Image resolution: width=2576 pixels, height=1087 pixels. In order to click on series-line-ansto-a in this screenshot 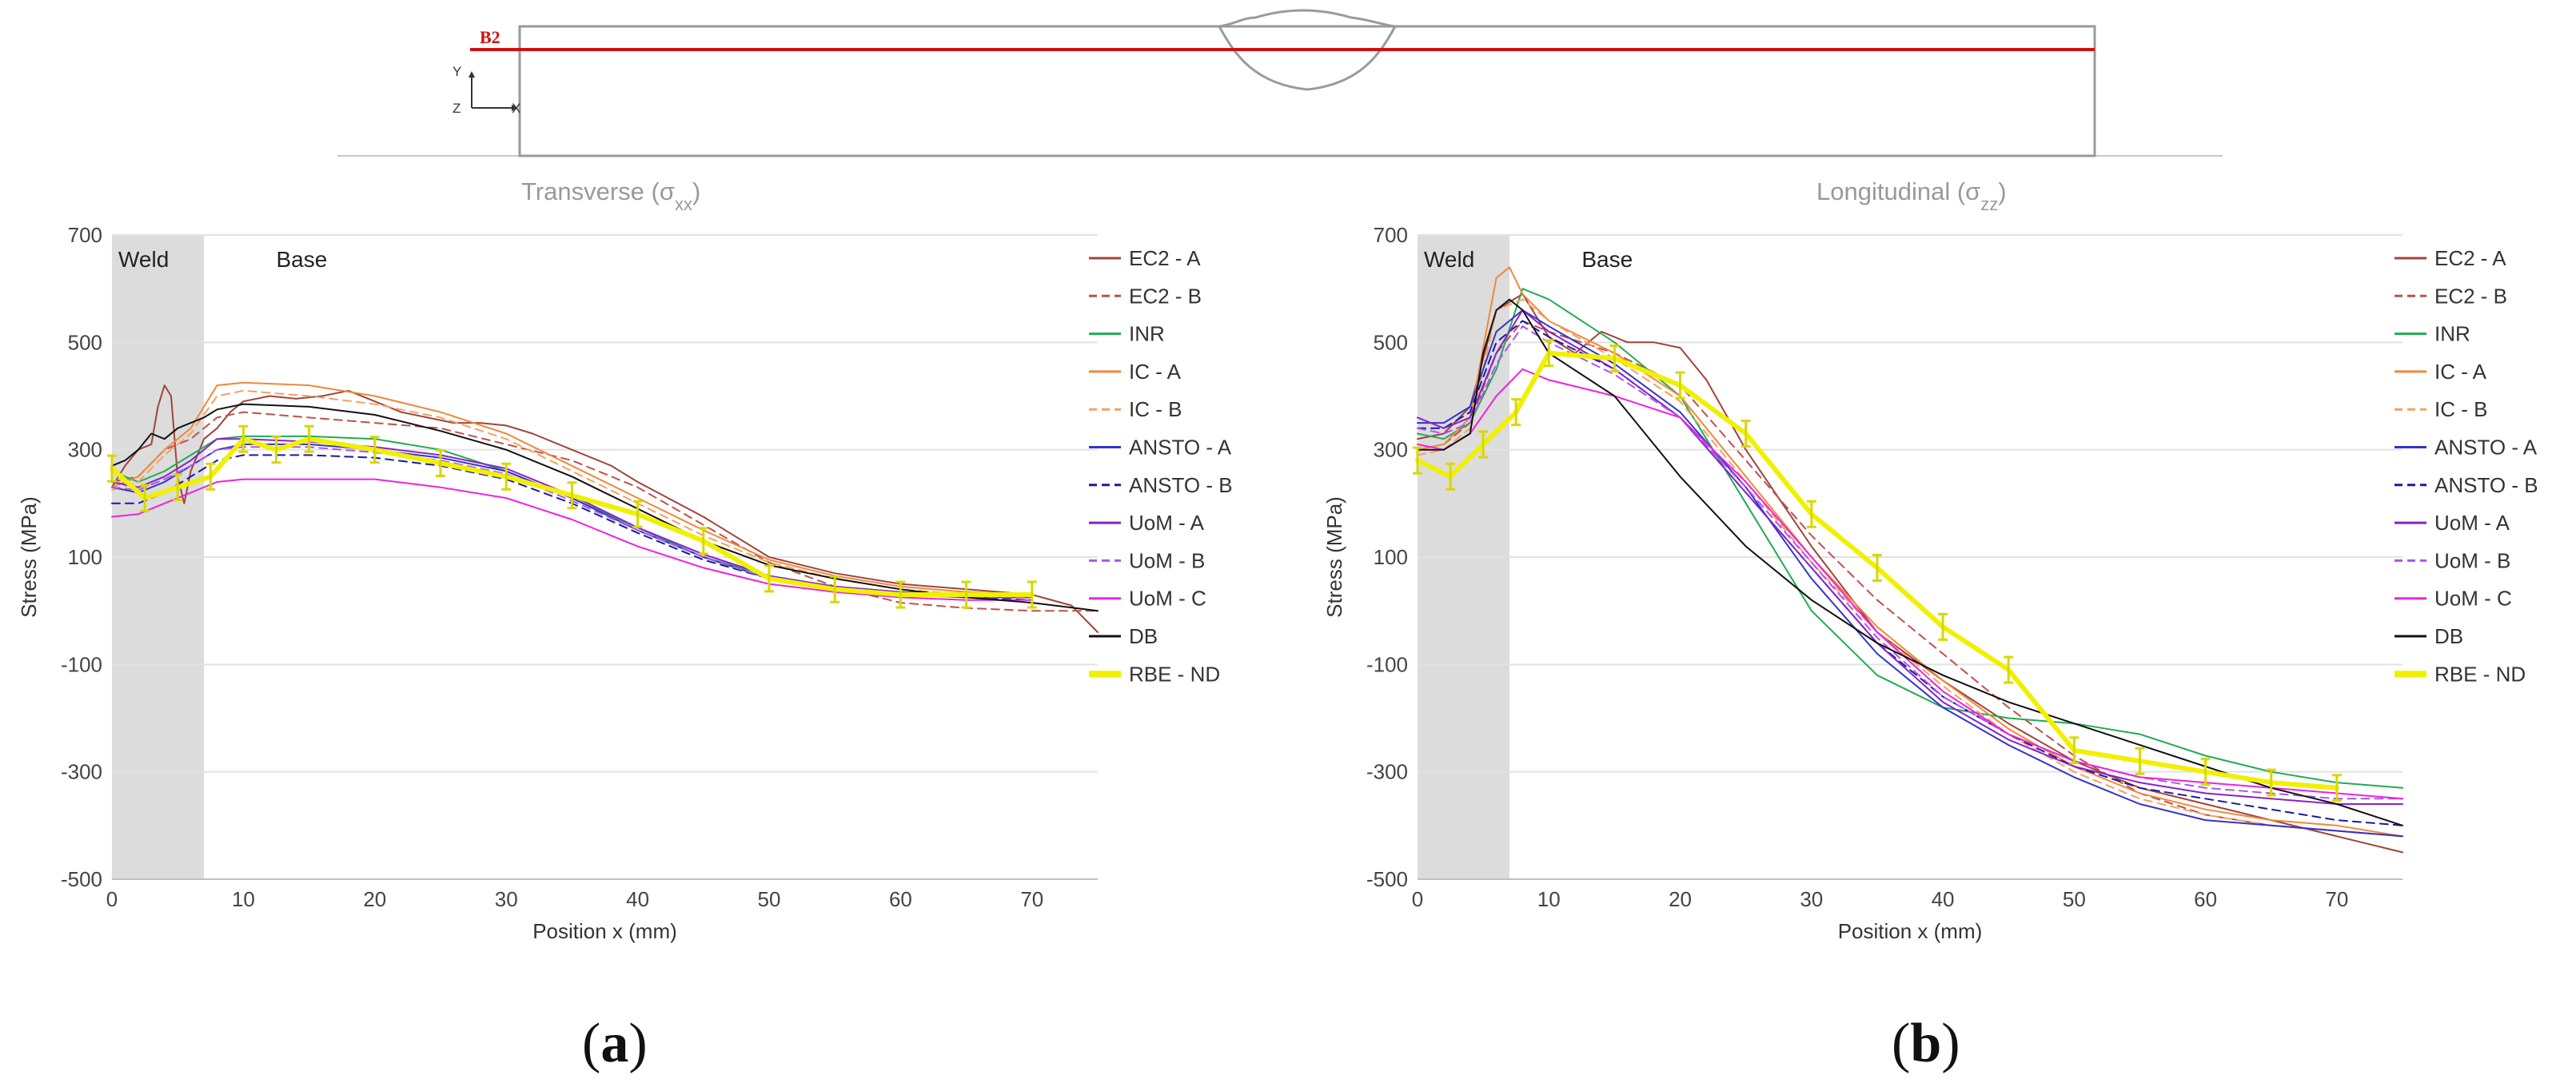, I will do `click(572, 521)`.